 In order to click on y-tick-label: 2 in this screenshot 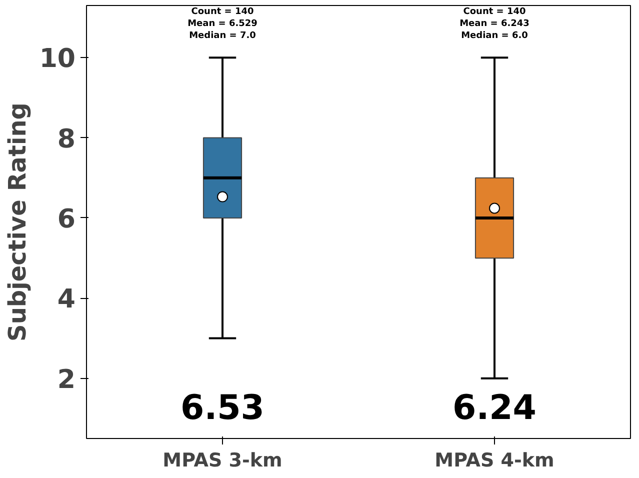, I will do `click(66, 379)`.